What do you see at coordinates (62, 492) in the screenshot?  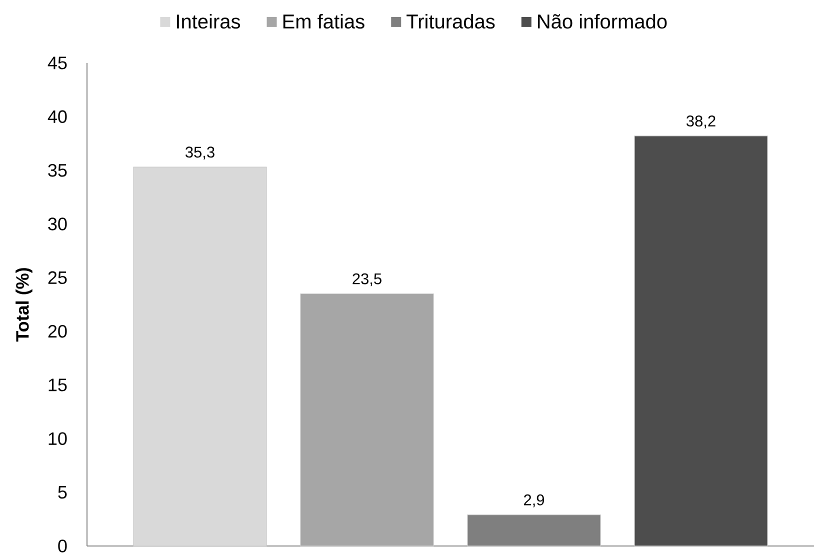 I see `y-tick-label: 5` at bounding box center [62, 492].